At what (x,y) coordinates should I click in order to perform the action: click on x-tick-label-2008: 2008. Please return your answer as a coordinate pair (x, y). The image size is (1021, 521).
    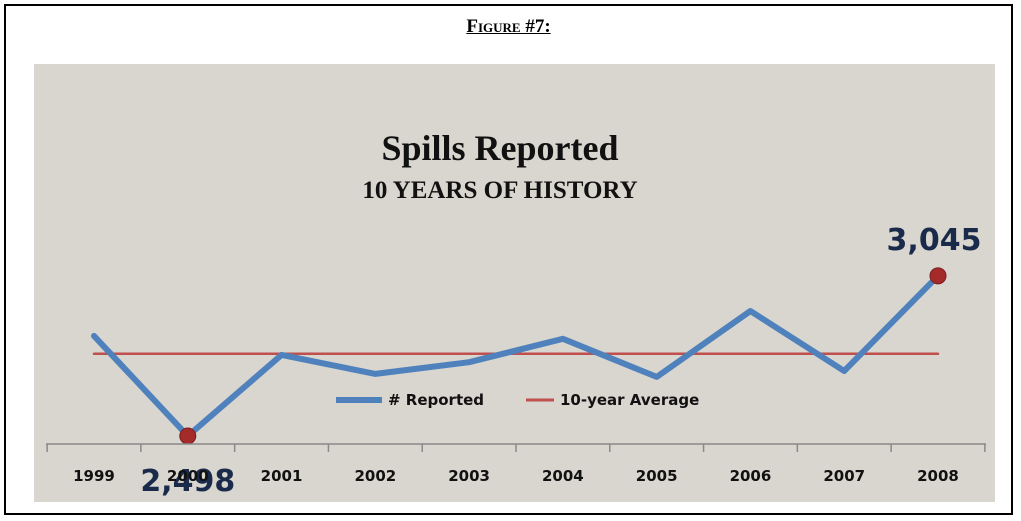
    Looking at the image, I should click on (938, 476).